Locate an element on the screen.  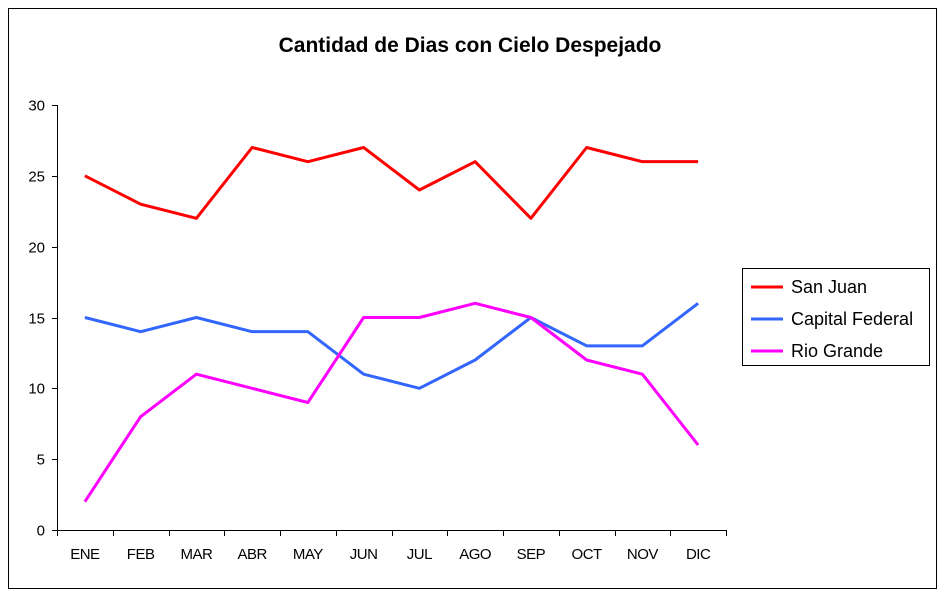
x-tick-label: AGO is located at coordinates (475, 554).